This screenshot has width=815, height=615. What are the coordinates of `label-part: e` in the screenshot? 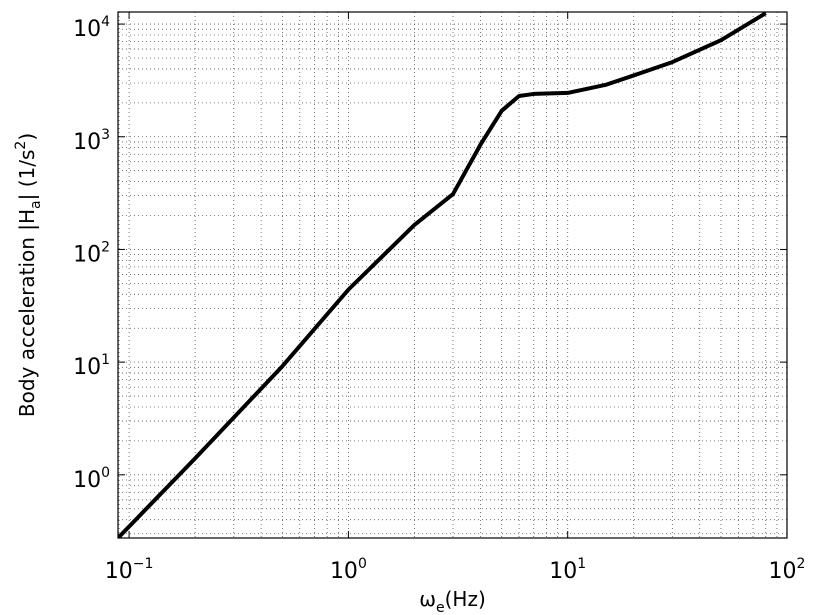 It's located at (440, 607).